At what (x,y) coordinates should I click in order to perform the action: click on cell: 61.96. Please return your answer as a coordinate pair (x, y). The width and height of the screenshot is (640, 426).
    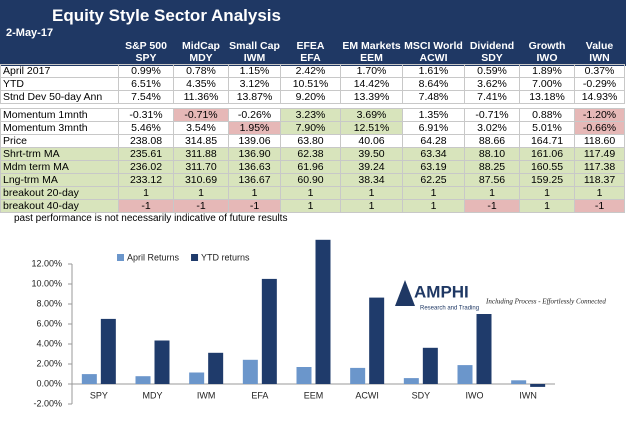
    Looking at the image, I should click on (310, 167).